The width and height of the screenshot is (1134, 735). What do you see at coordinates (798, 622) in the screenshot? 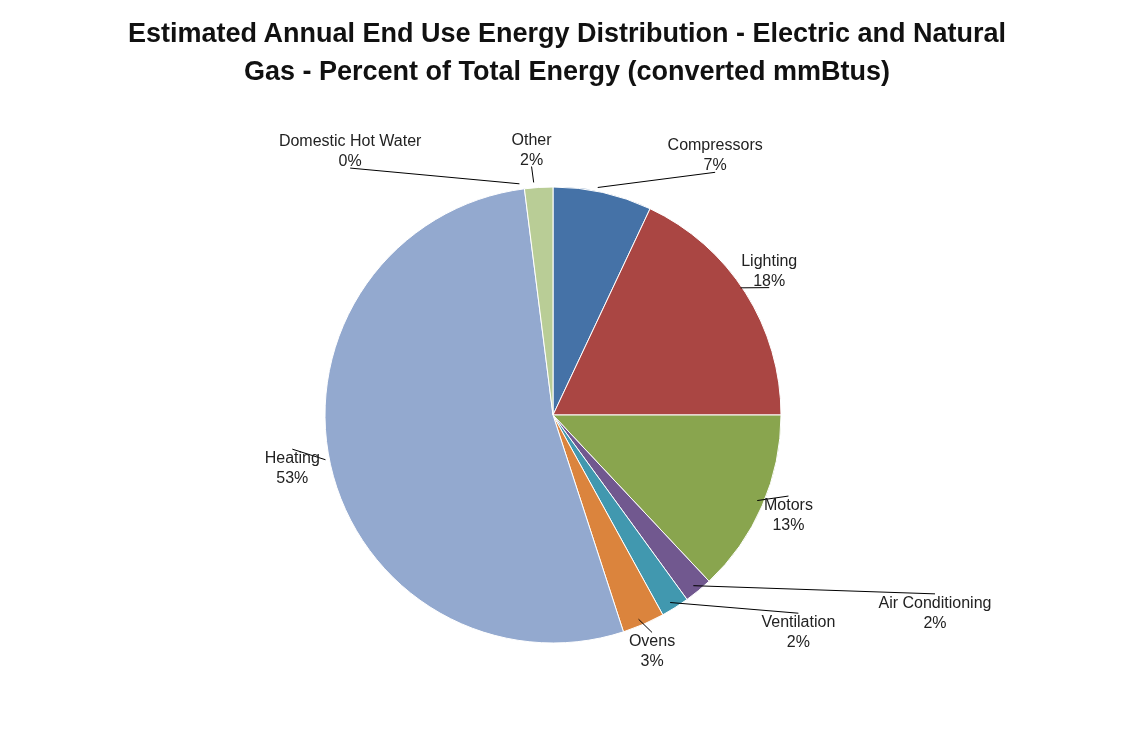
I see `slice-label: Ventilation` at bounding box center [798, 622].